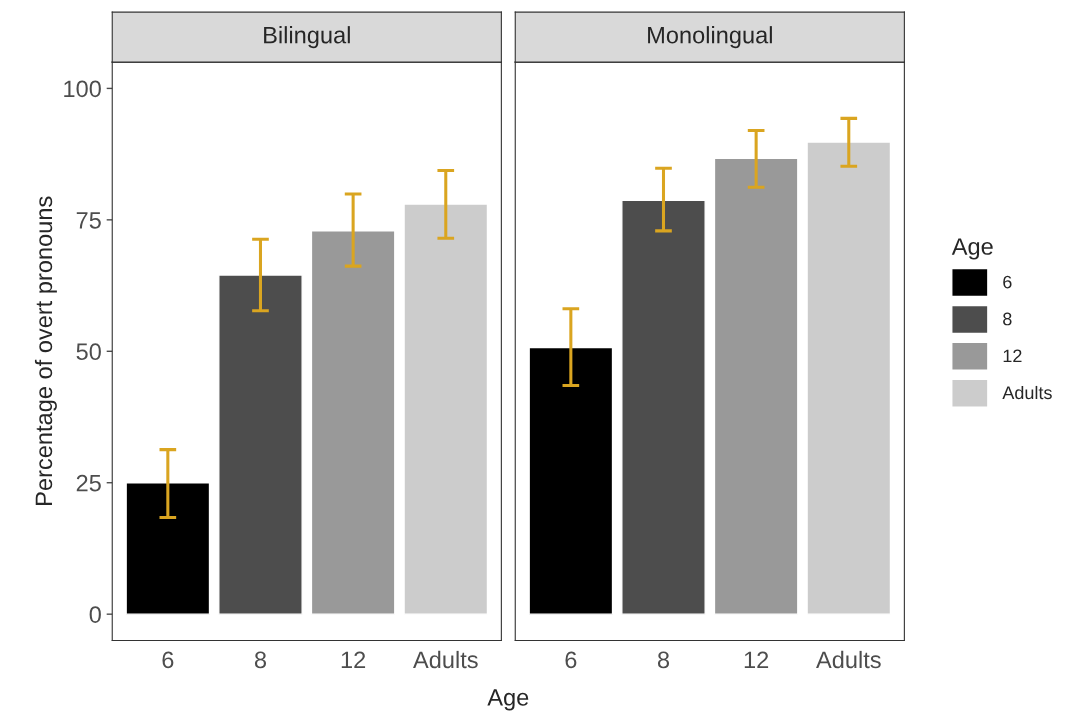 This screenshot has height=714, width=1069. Describe the element at coordinates (95, 614) in the screenshot. I see `y-tick-label: 0` at that location.